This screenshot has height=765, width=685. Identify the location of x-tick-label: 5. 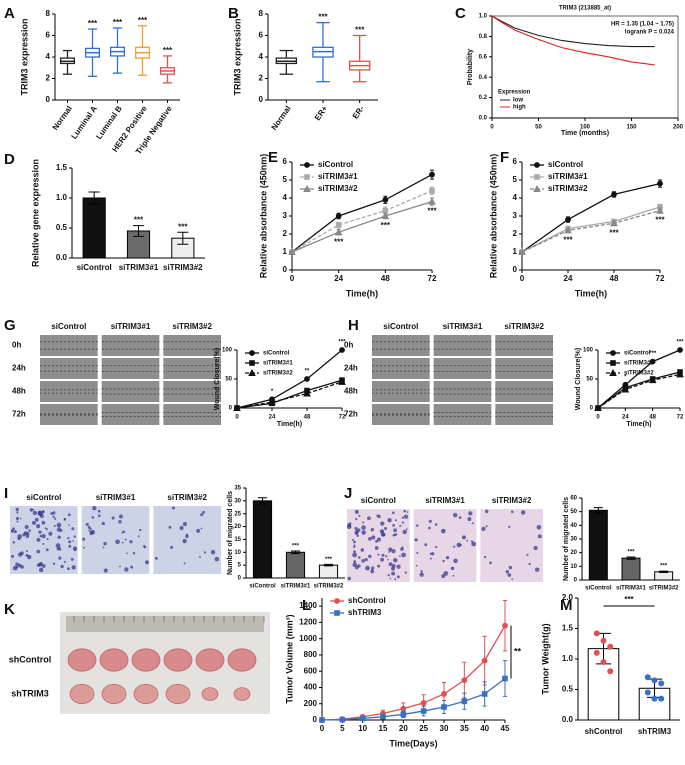
(342, 728).